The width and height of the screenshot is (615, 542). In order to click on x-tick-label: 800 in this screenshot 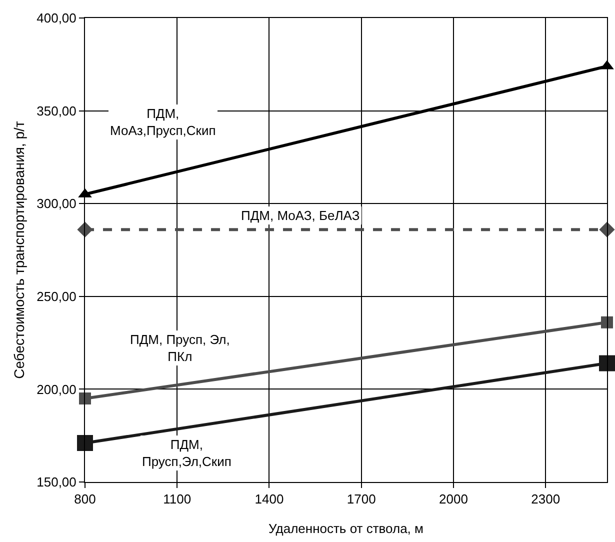, I will do `click(85, 499)`.